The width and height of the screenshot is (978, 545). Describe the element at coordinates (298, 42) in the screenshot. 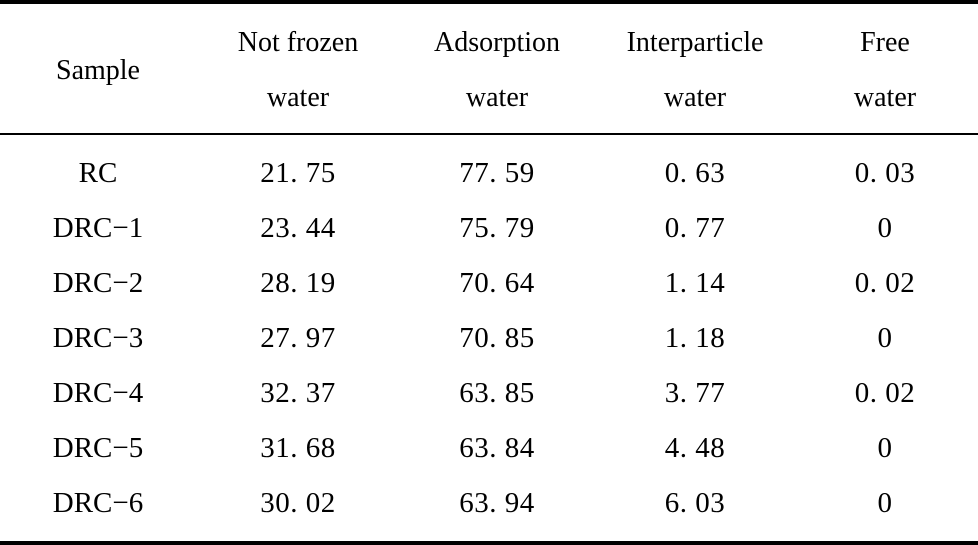

I see `header-line: Not frozen` at that location.